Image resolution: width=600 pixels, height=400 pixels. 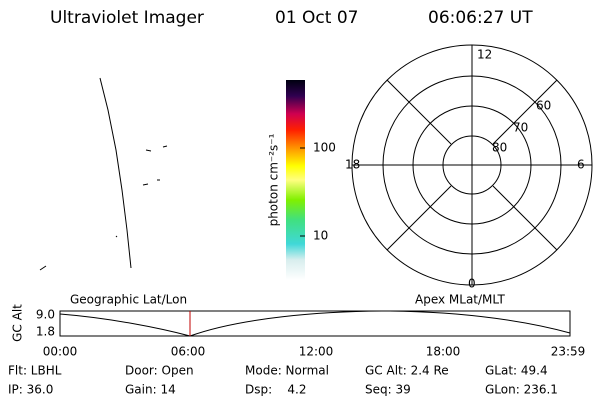 What do you see at coordinates (499, 148) in the screenshot?
I see `mlat-label: 80` at bounding box center [499, 148].